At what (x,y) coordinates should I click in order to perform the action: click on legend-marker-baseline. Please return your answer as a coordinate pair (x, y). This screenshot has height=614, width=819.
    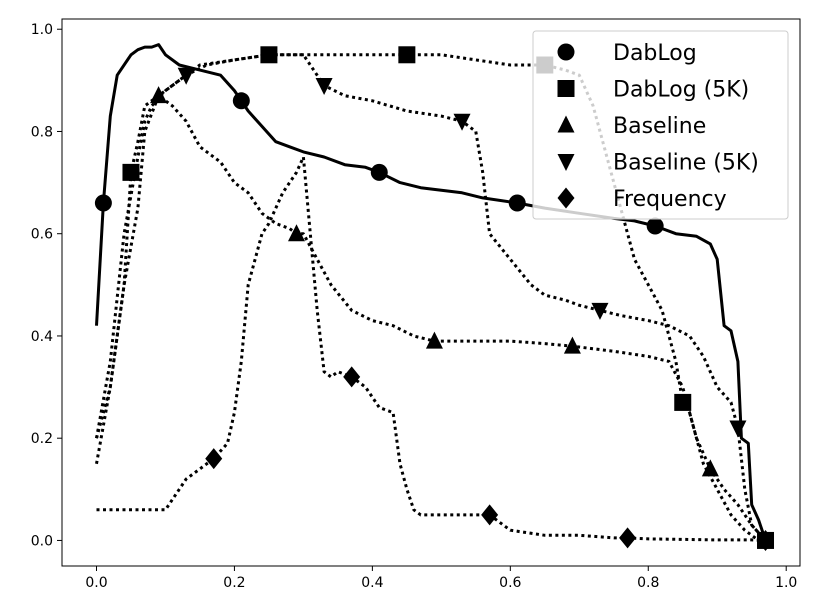
    Looking at the image, I should click on (566, 124).